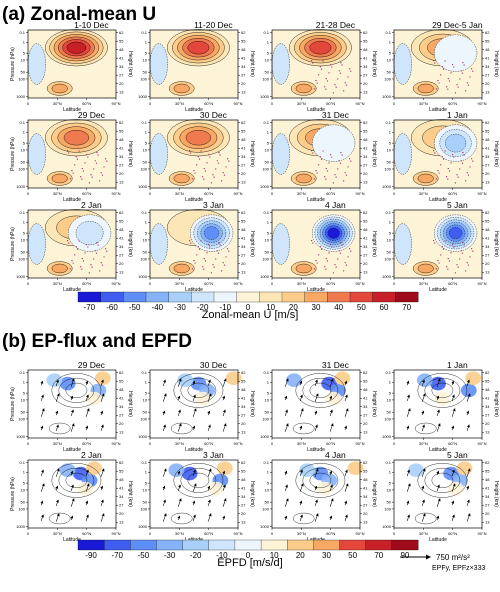 The height and width of the screenshot is (592, 500). I want to click on y2-tick-label: 13, so click(121, 272).